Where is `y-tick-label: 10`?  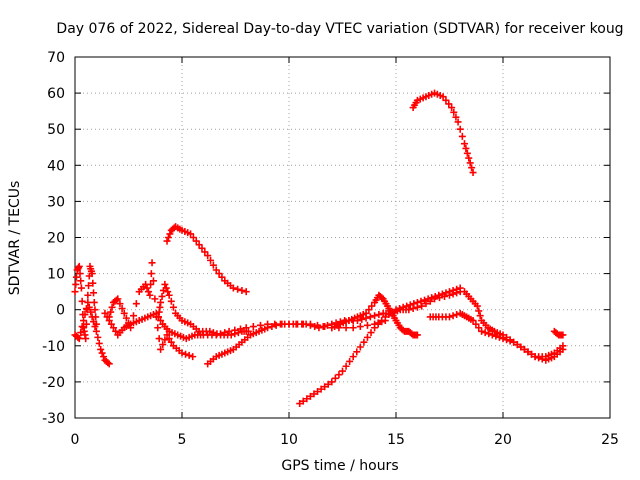
y-tick-label: 10 is located at coordinates (56, 275).